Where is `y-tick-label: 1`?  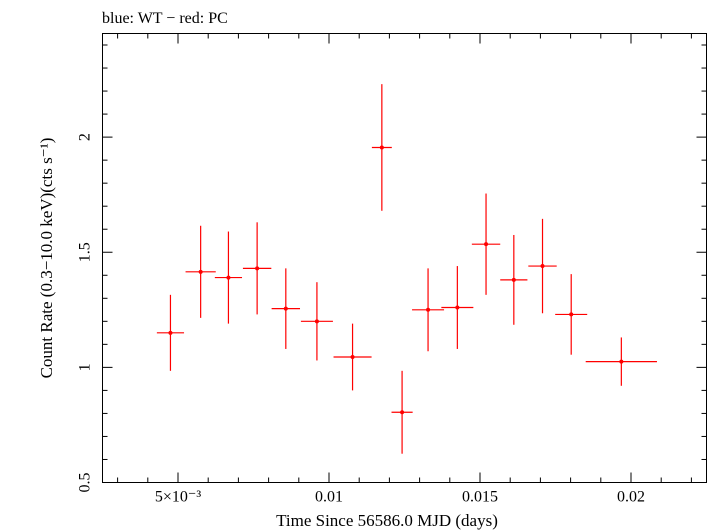
y-tick-label: 1 is located at coordinates (85, 367).